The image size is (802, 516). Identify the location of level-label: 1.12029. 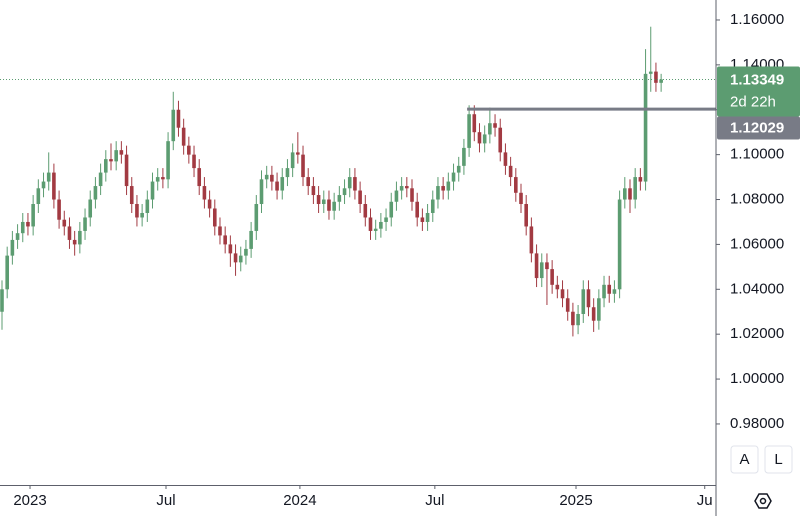
(757, 127).